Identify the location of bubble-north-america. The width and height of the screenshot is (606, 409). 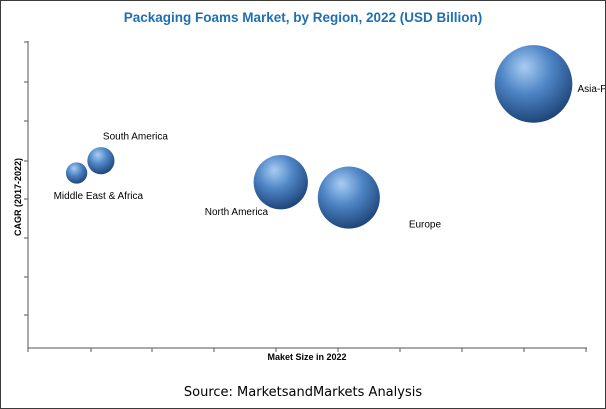
(280, 182).